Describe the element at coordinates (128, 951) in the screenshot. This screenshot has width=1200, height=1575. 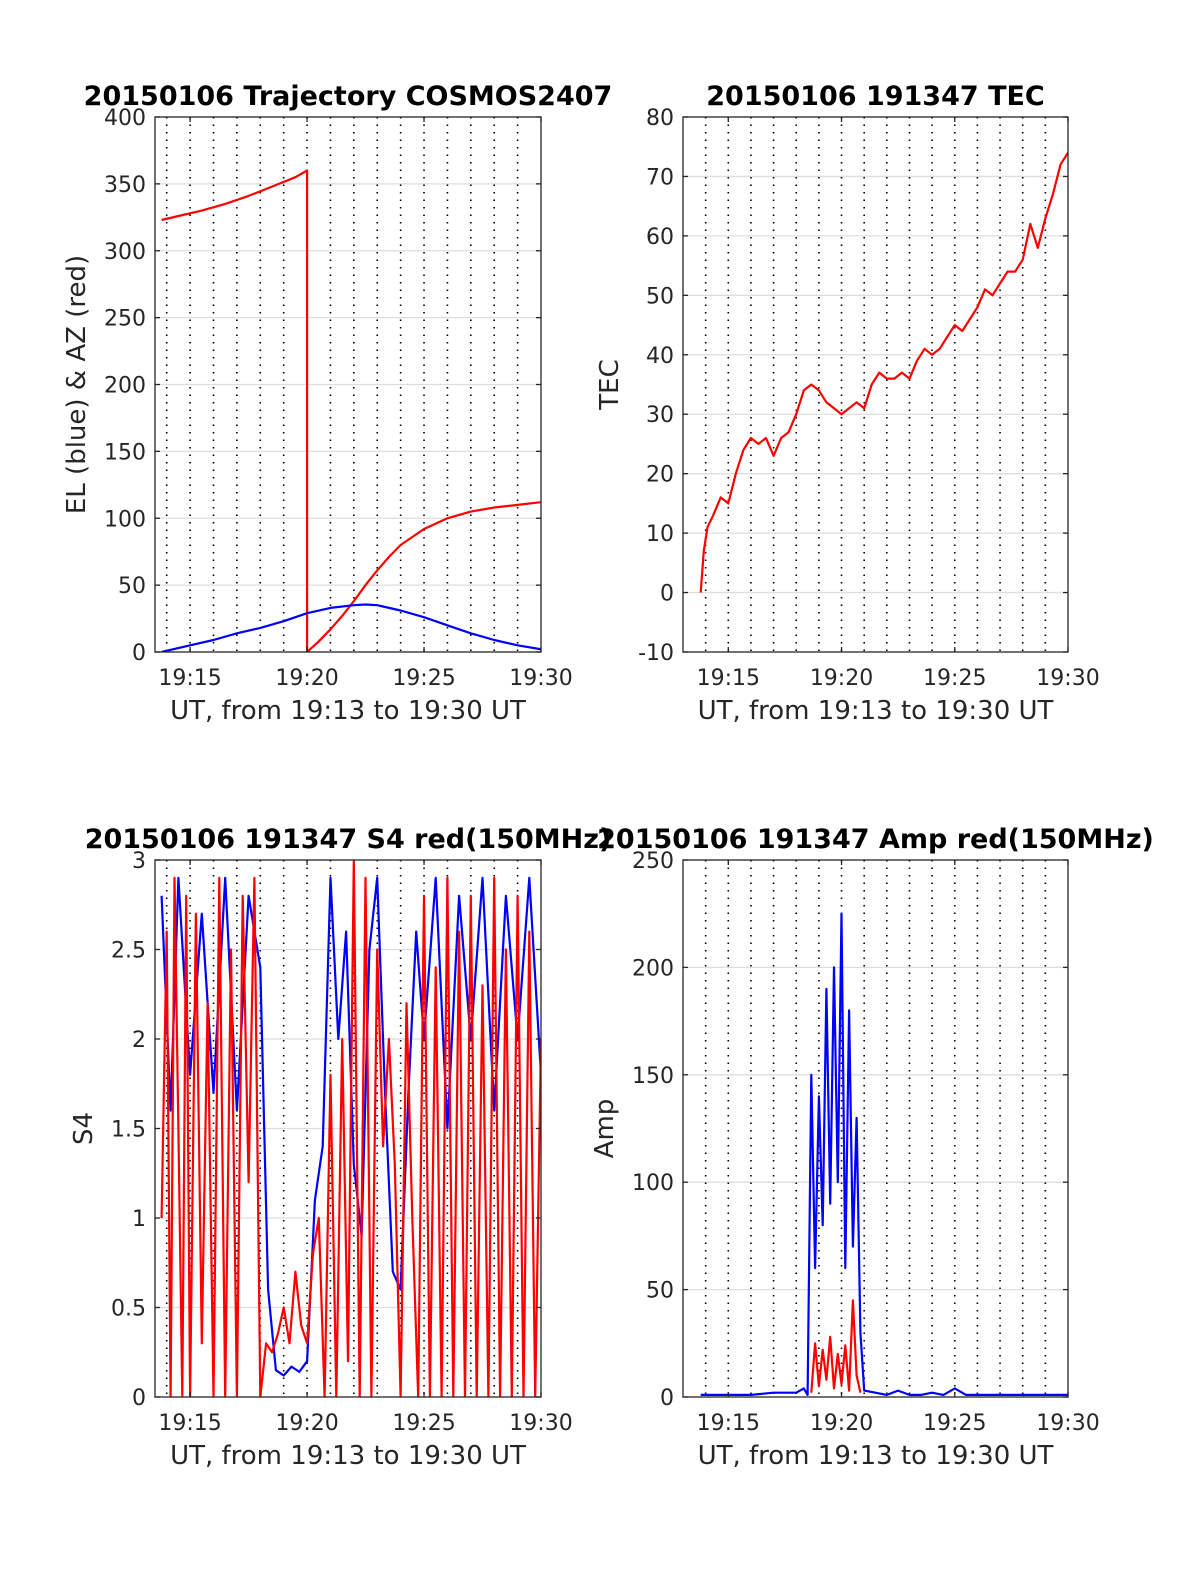
I see `y-tick-label: 2.5` at that location.